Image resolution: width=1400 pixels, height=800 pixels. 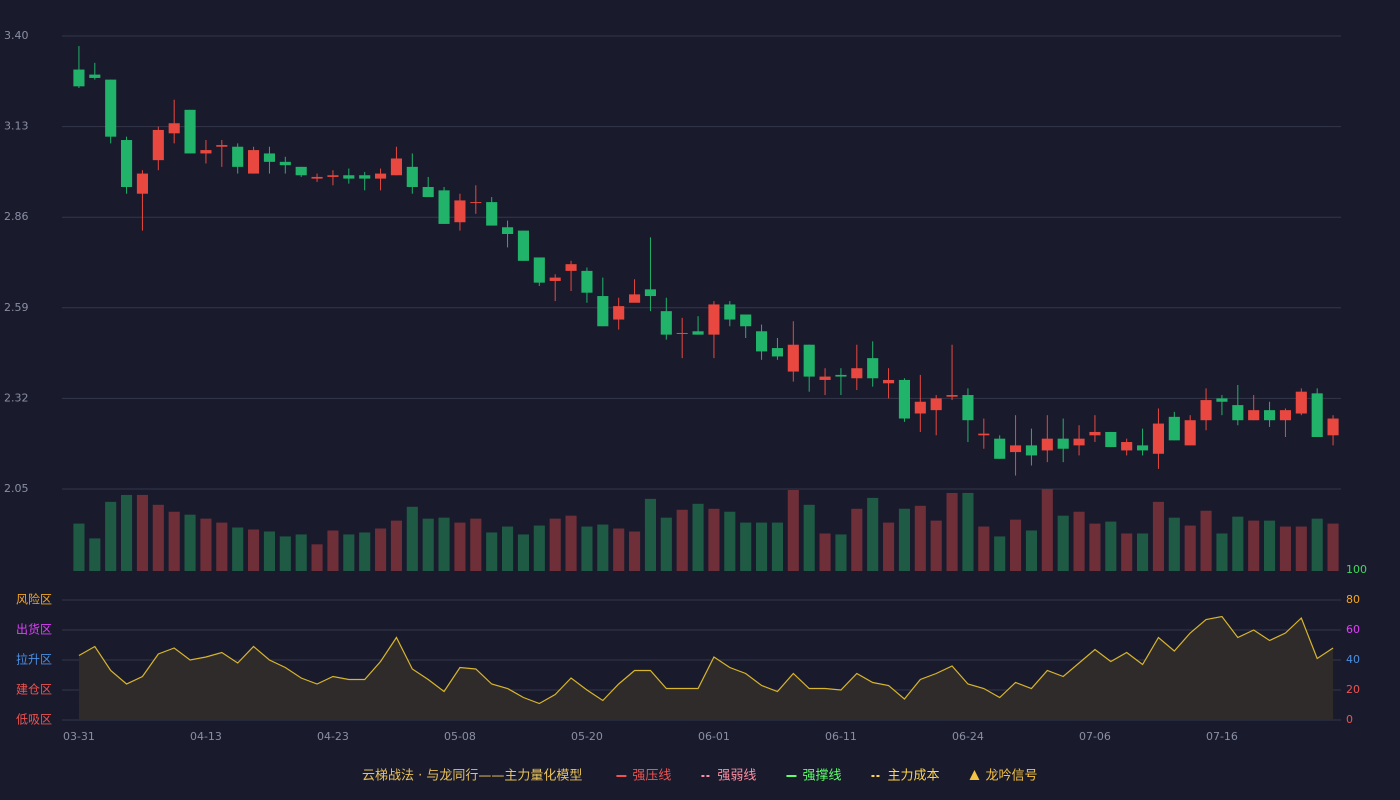 What do you see at coordinates (206, 736) in the screenshot?
I see `x-tick-label: 04-13` at bounding box center [206, 736].